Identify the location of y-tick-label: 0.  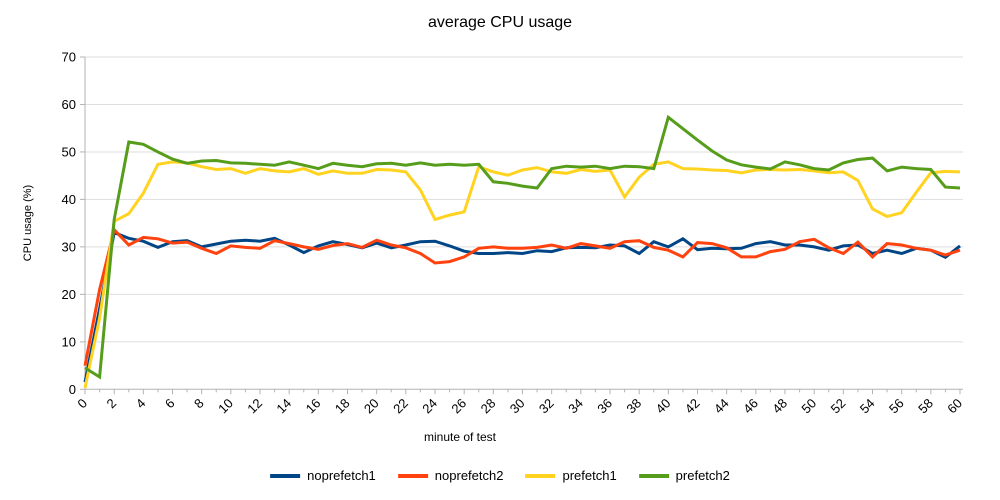
(72, 389).